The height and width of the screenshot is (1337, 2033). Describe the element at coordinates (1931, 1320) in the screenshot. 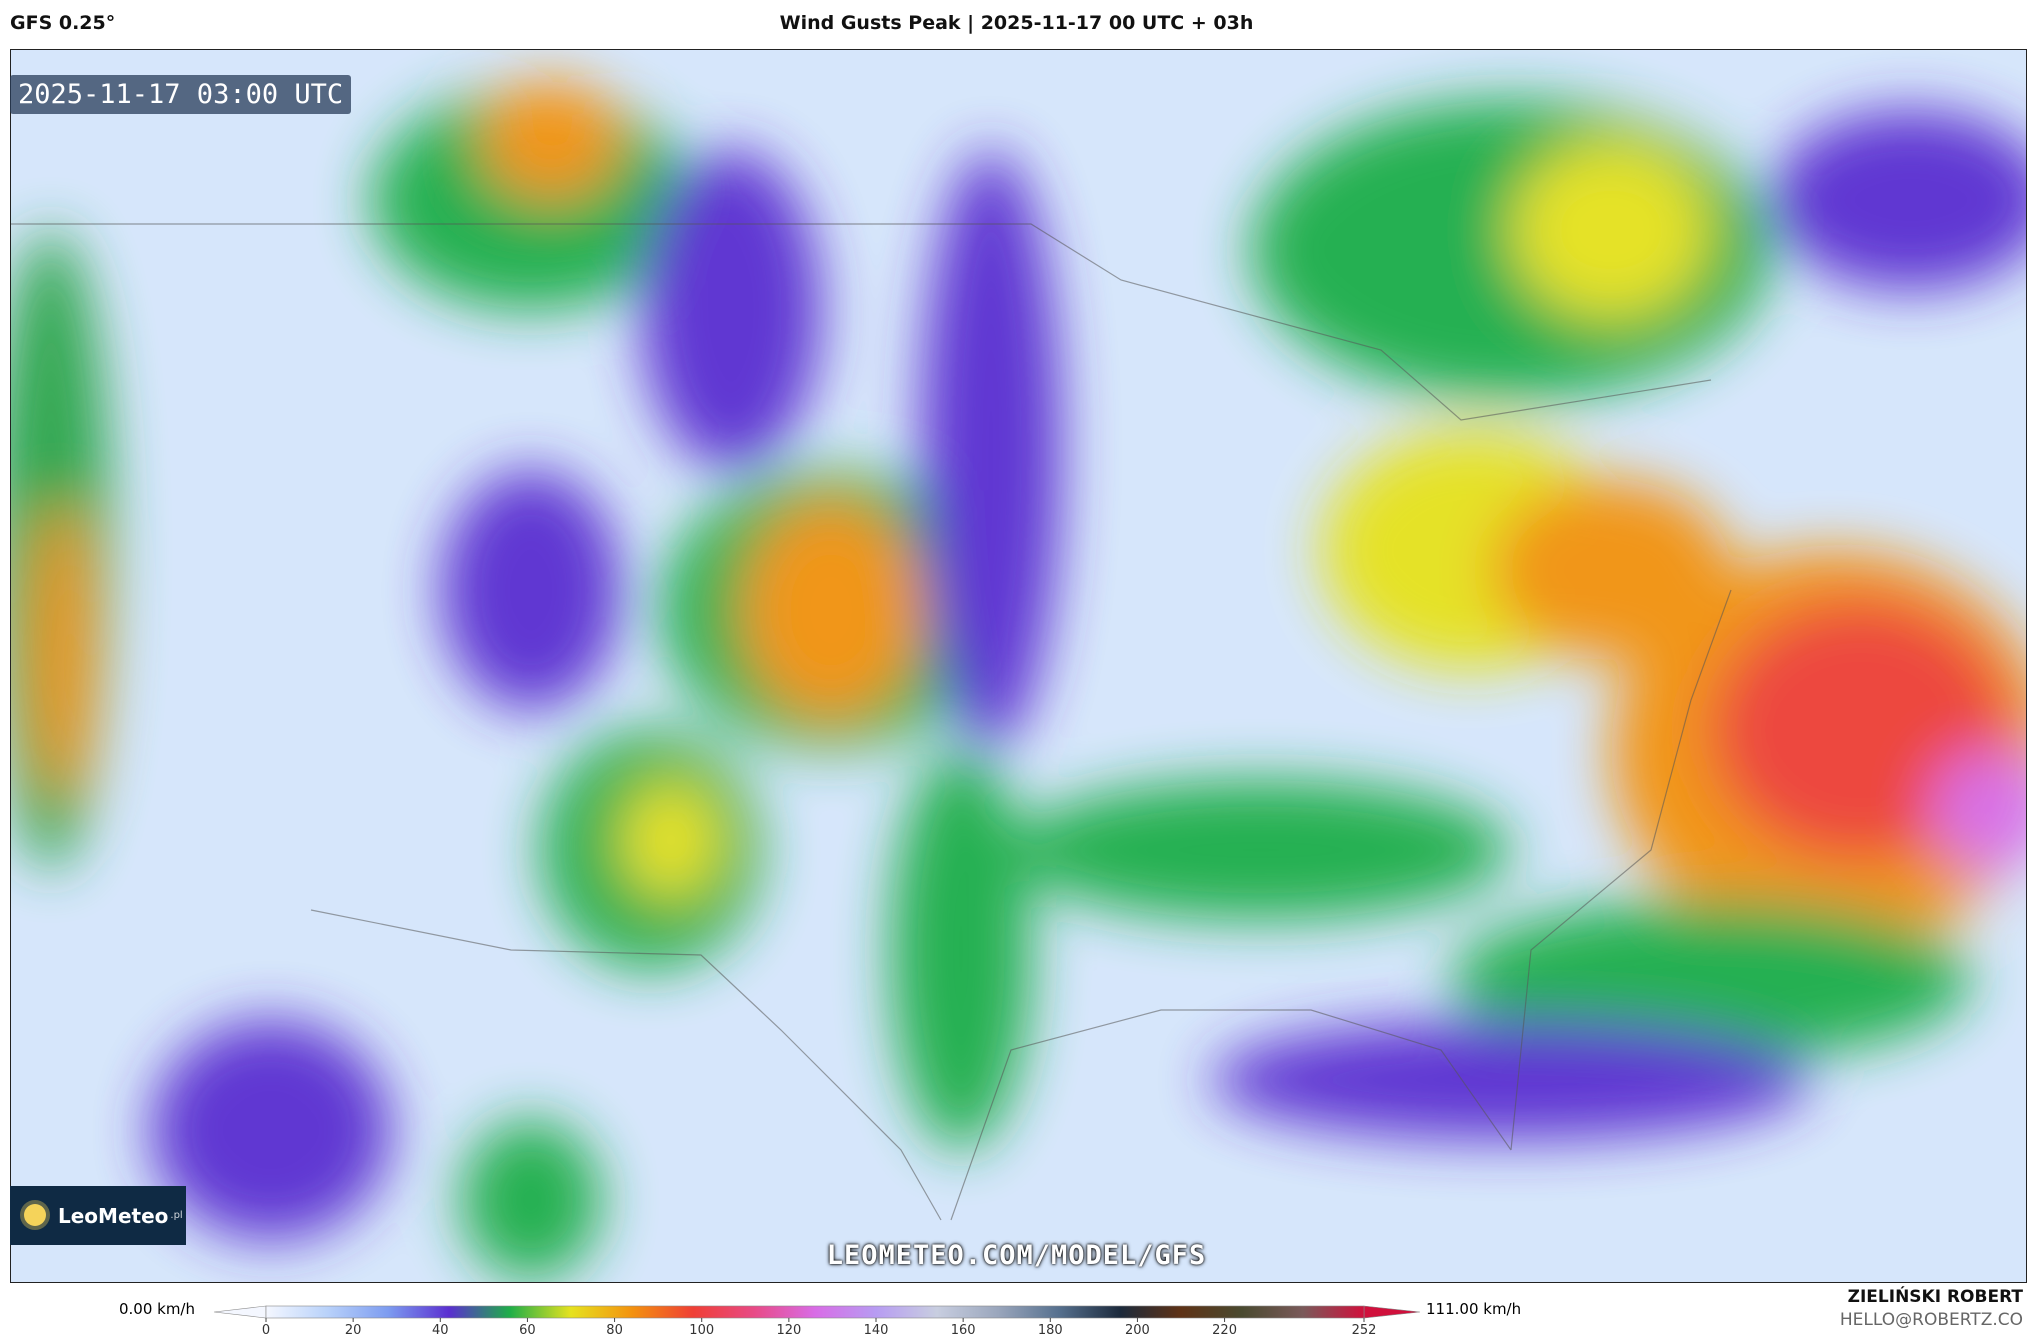

I see `email: HELLO@ROBERTZ.CO` at that location.